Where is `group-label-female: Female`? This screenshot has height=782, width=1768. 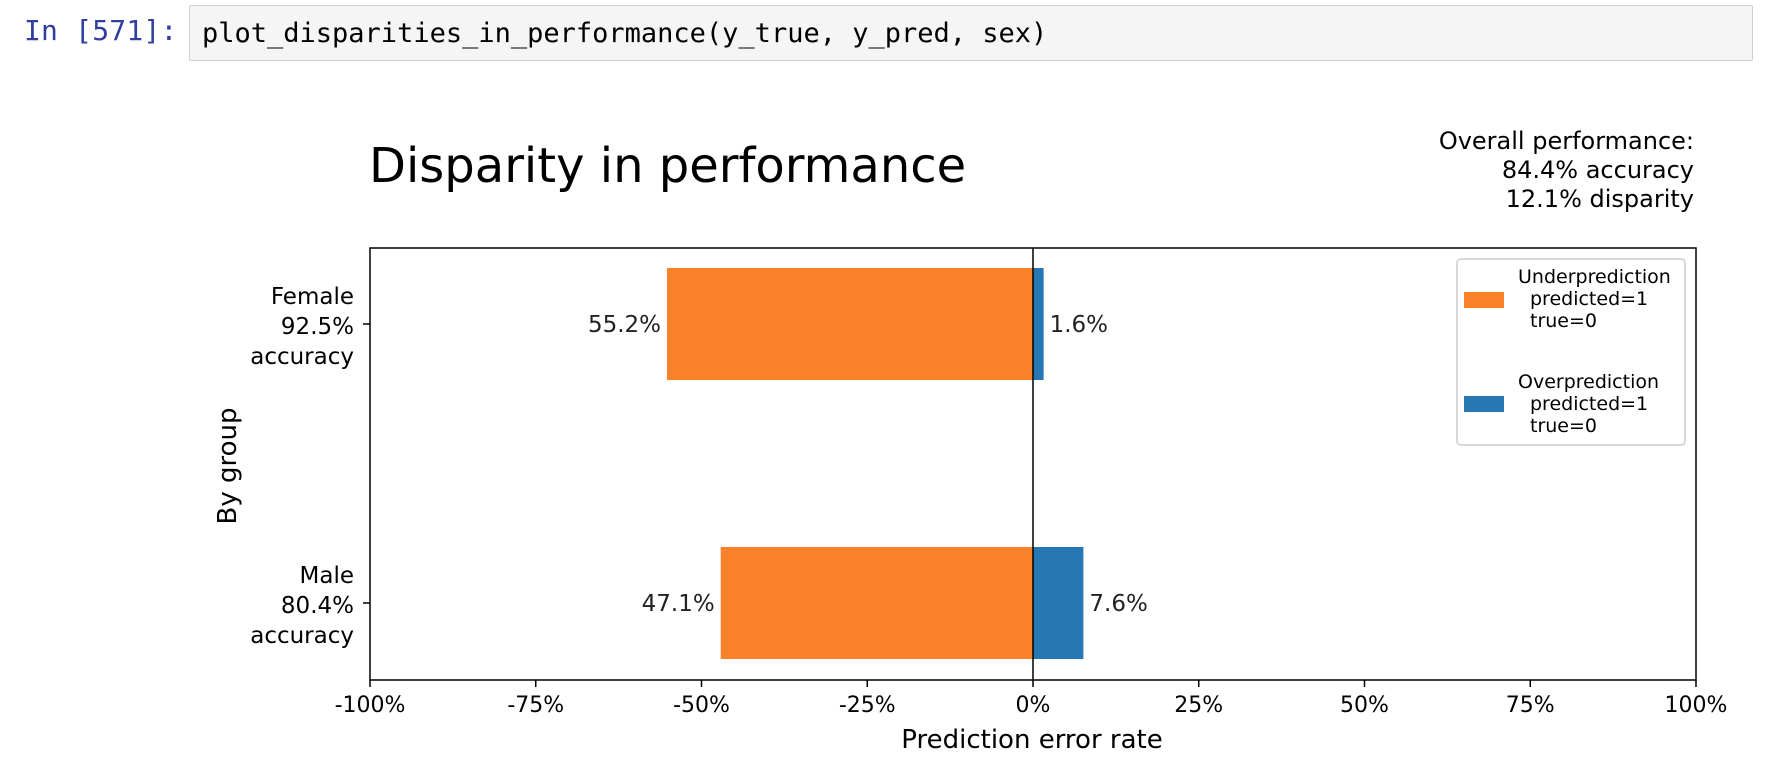 group-label-female: Female is located at coordinates (312, 297).